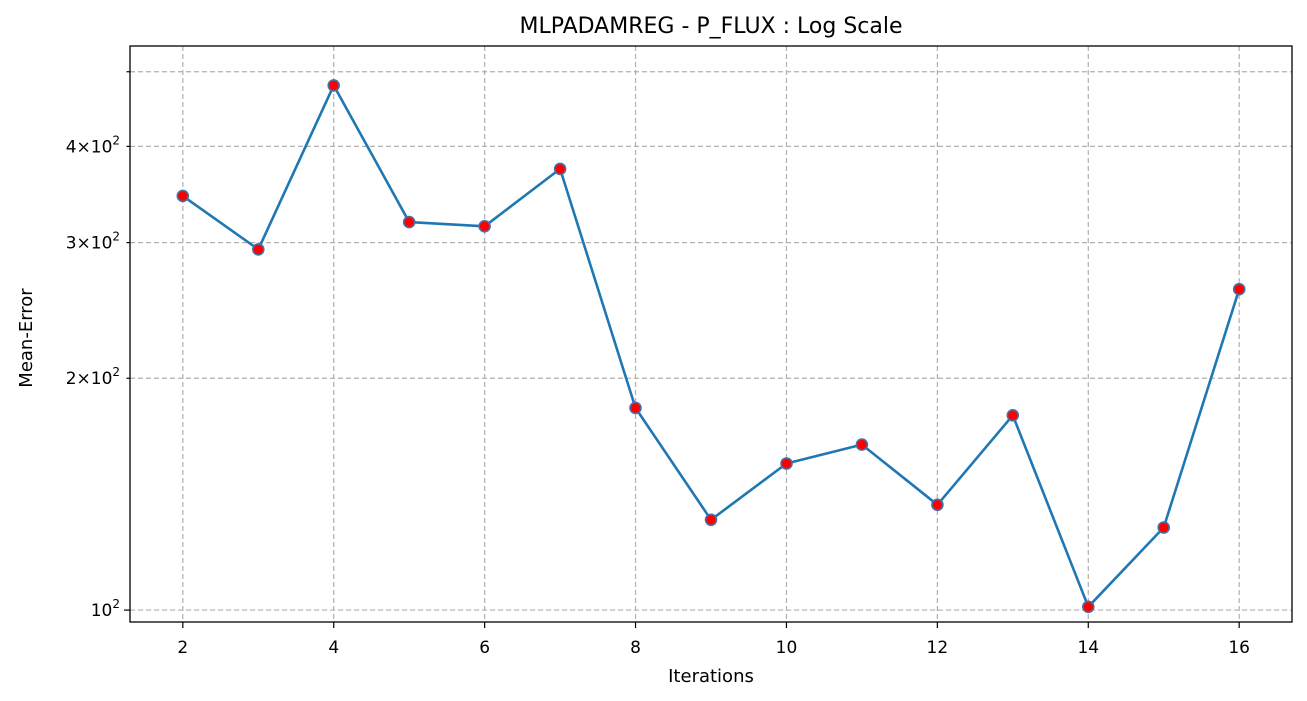 This screenshot has height=701, width=1307. I want to click on x-tick-label: 12, so click(938, 648).